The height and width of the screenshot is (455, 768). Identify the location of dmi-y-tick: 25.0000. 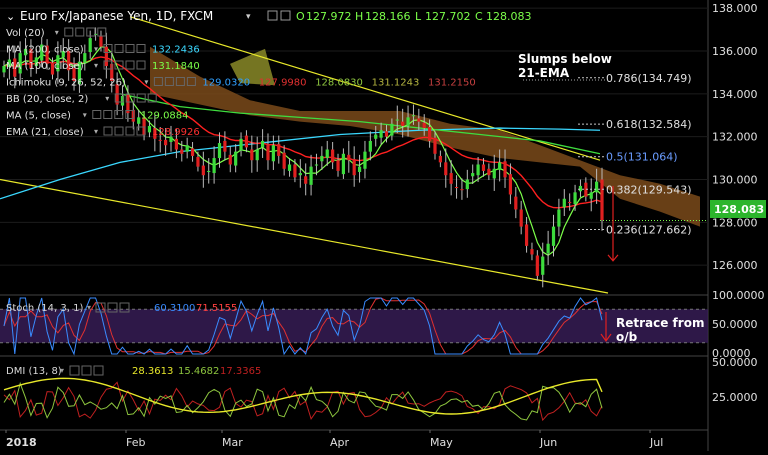
(735, 397).